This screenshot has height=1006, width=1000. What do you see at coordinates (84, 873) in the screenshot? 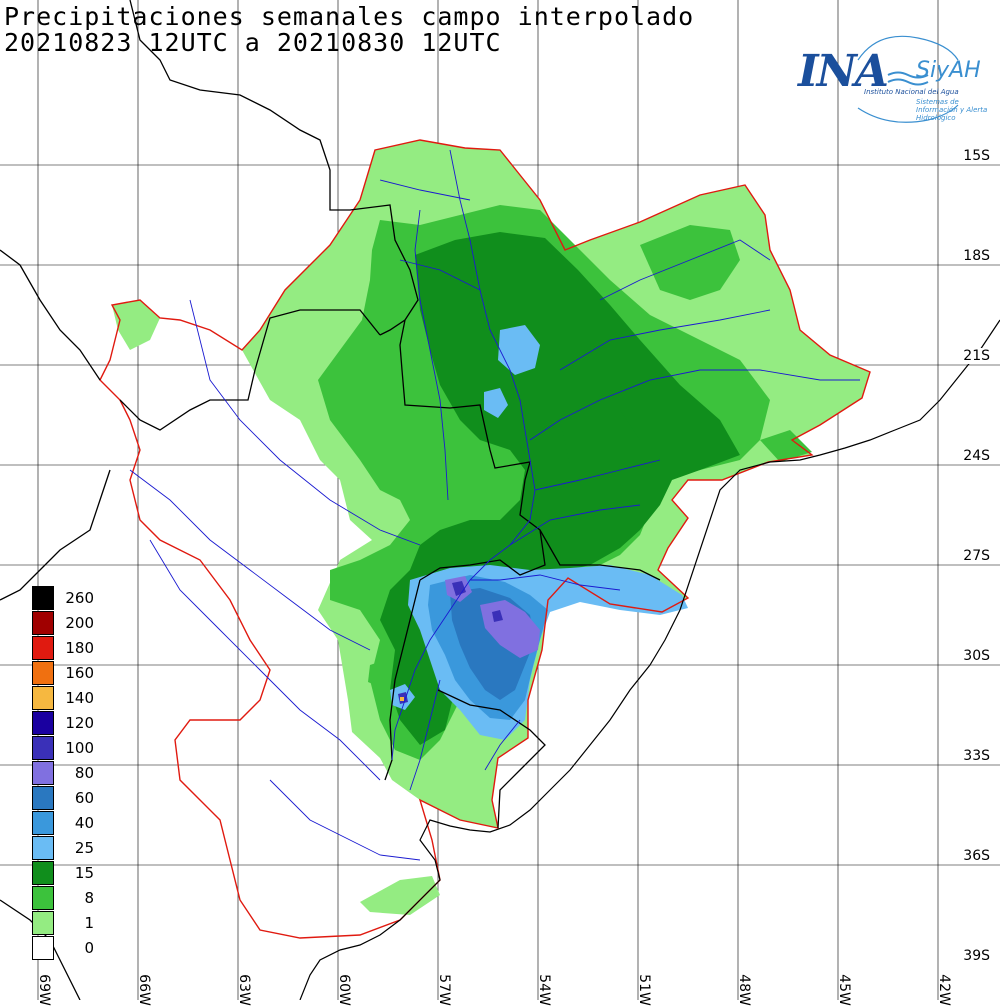
I see `legend-label: 15` at bounding box center [84, 873].